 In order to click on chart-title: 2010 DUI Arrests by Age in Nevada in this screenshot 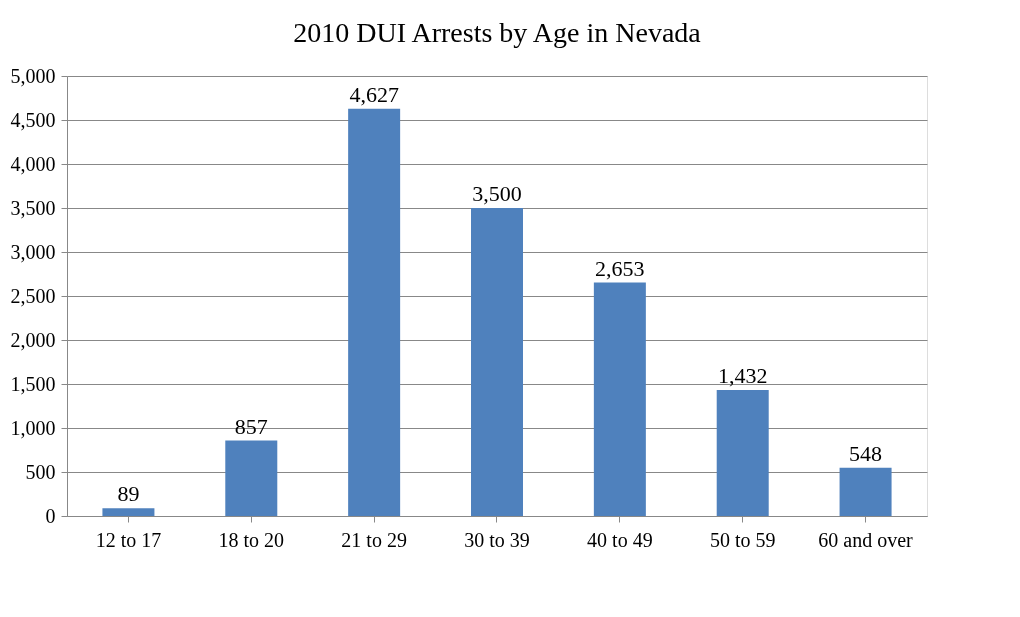, I will do `click(497, 32)`.